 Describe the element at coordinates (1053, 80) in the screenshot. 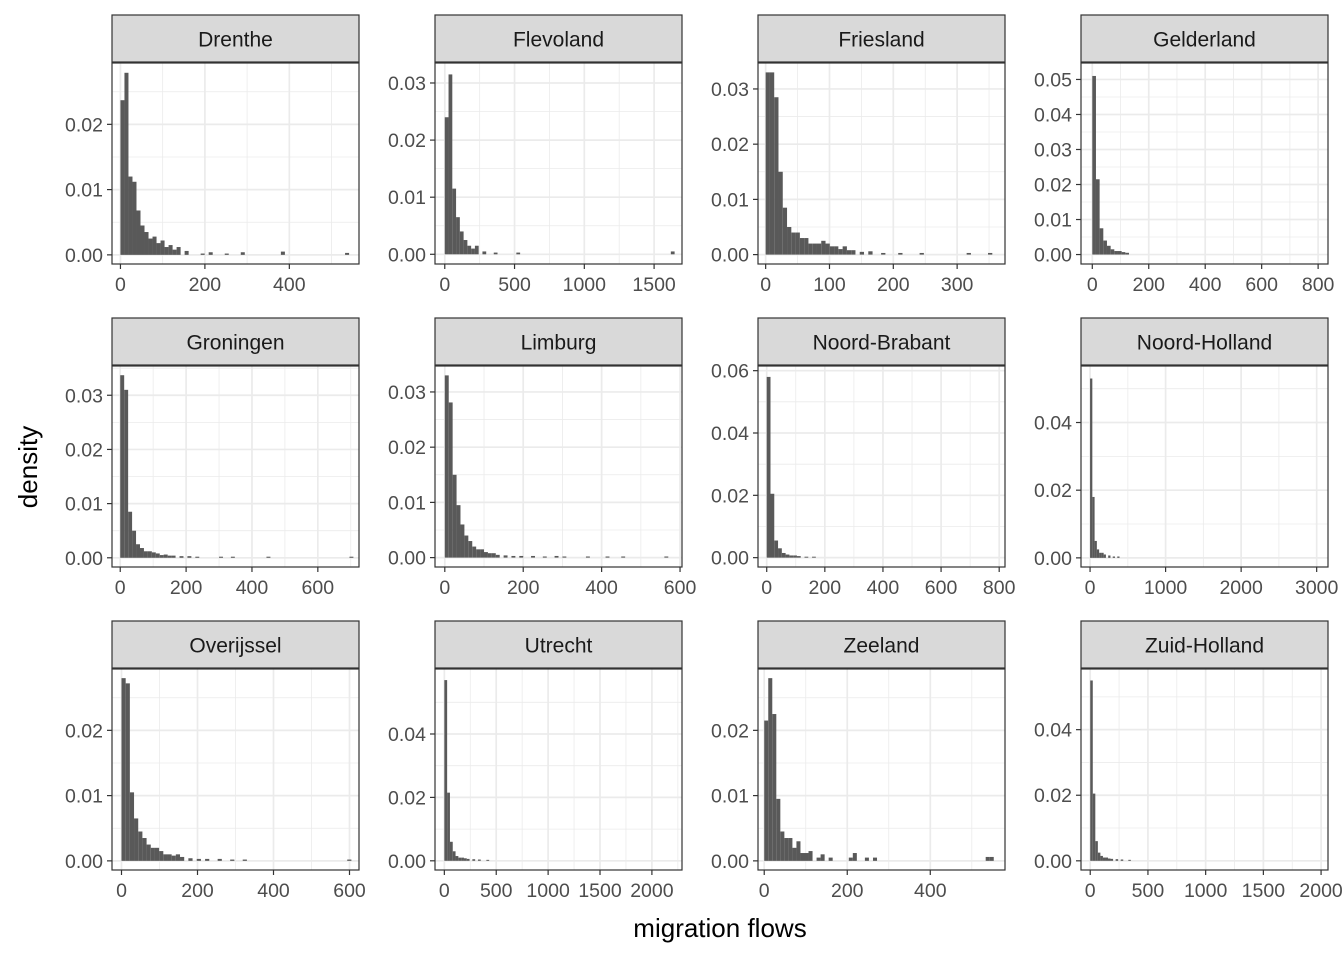

I see `y-tick-label: 0.05` at that location.